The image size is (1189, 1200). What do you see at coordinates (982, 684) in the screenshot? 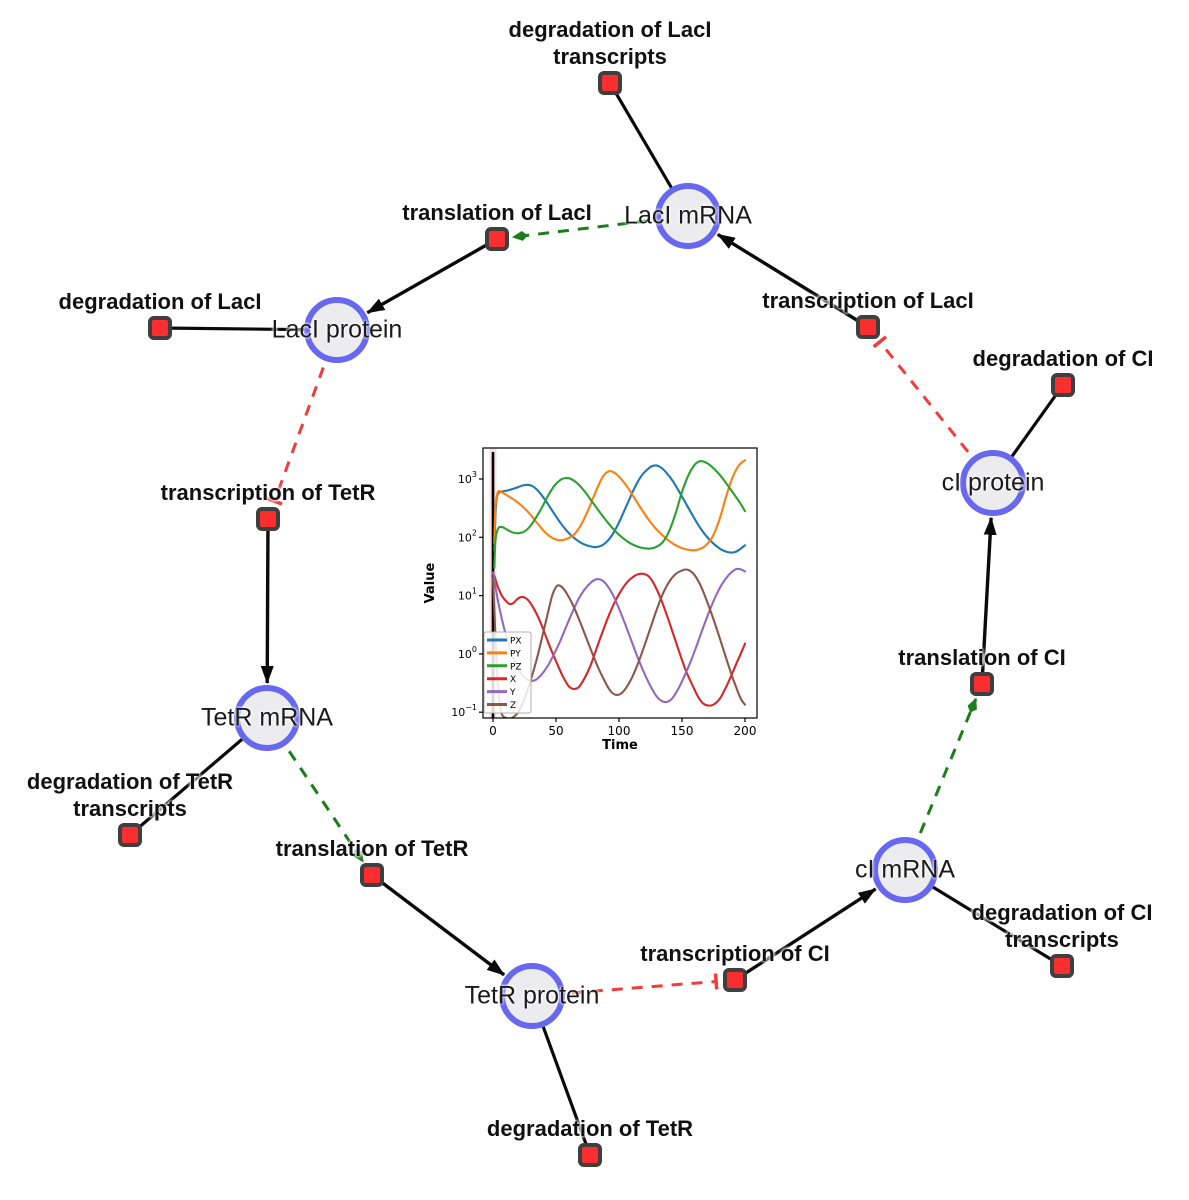
I see `reaction-node-translation-ci` at bounding box center [982, 684].